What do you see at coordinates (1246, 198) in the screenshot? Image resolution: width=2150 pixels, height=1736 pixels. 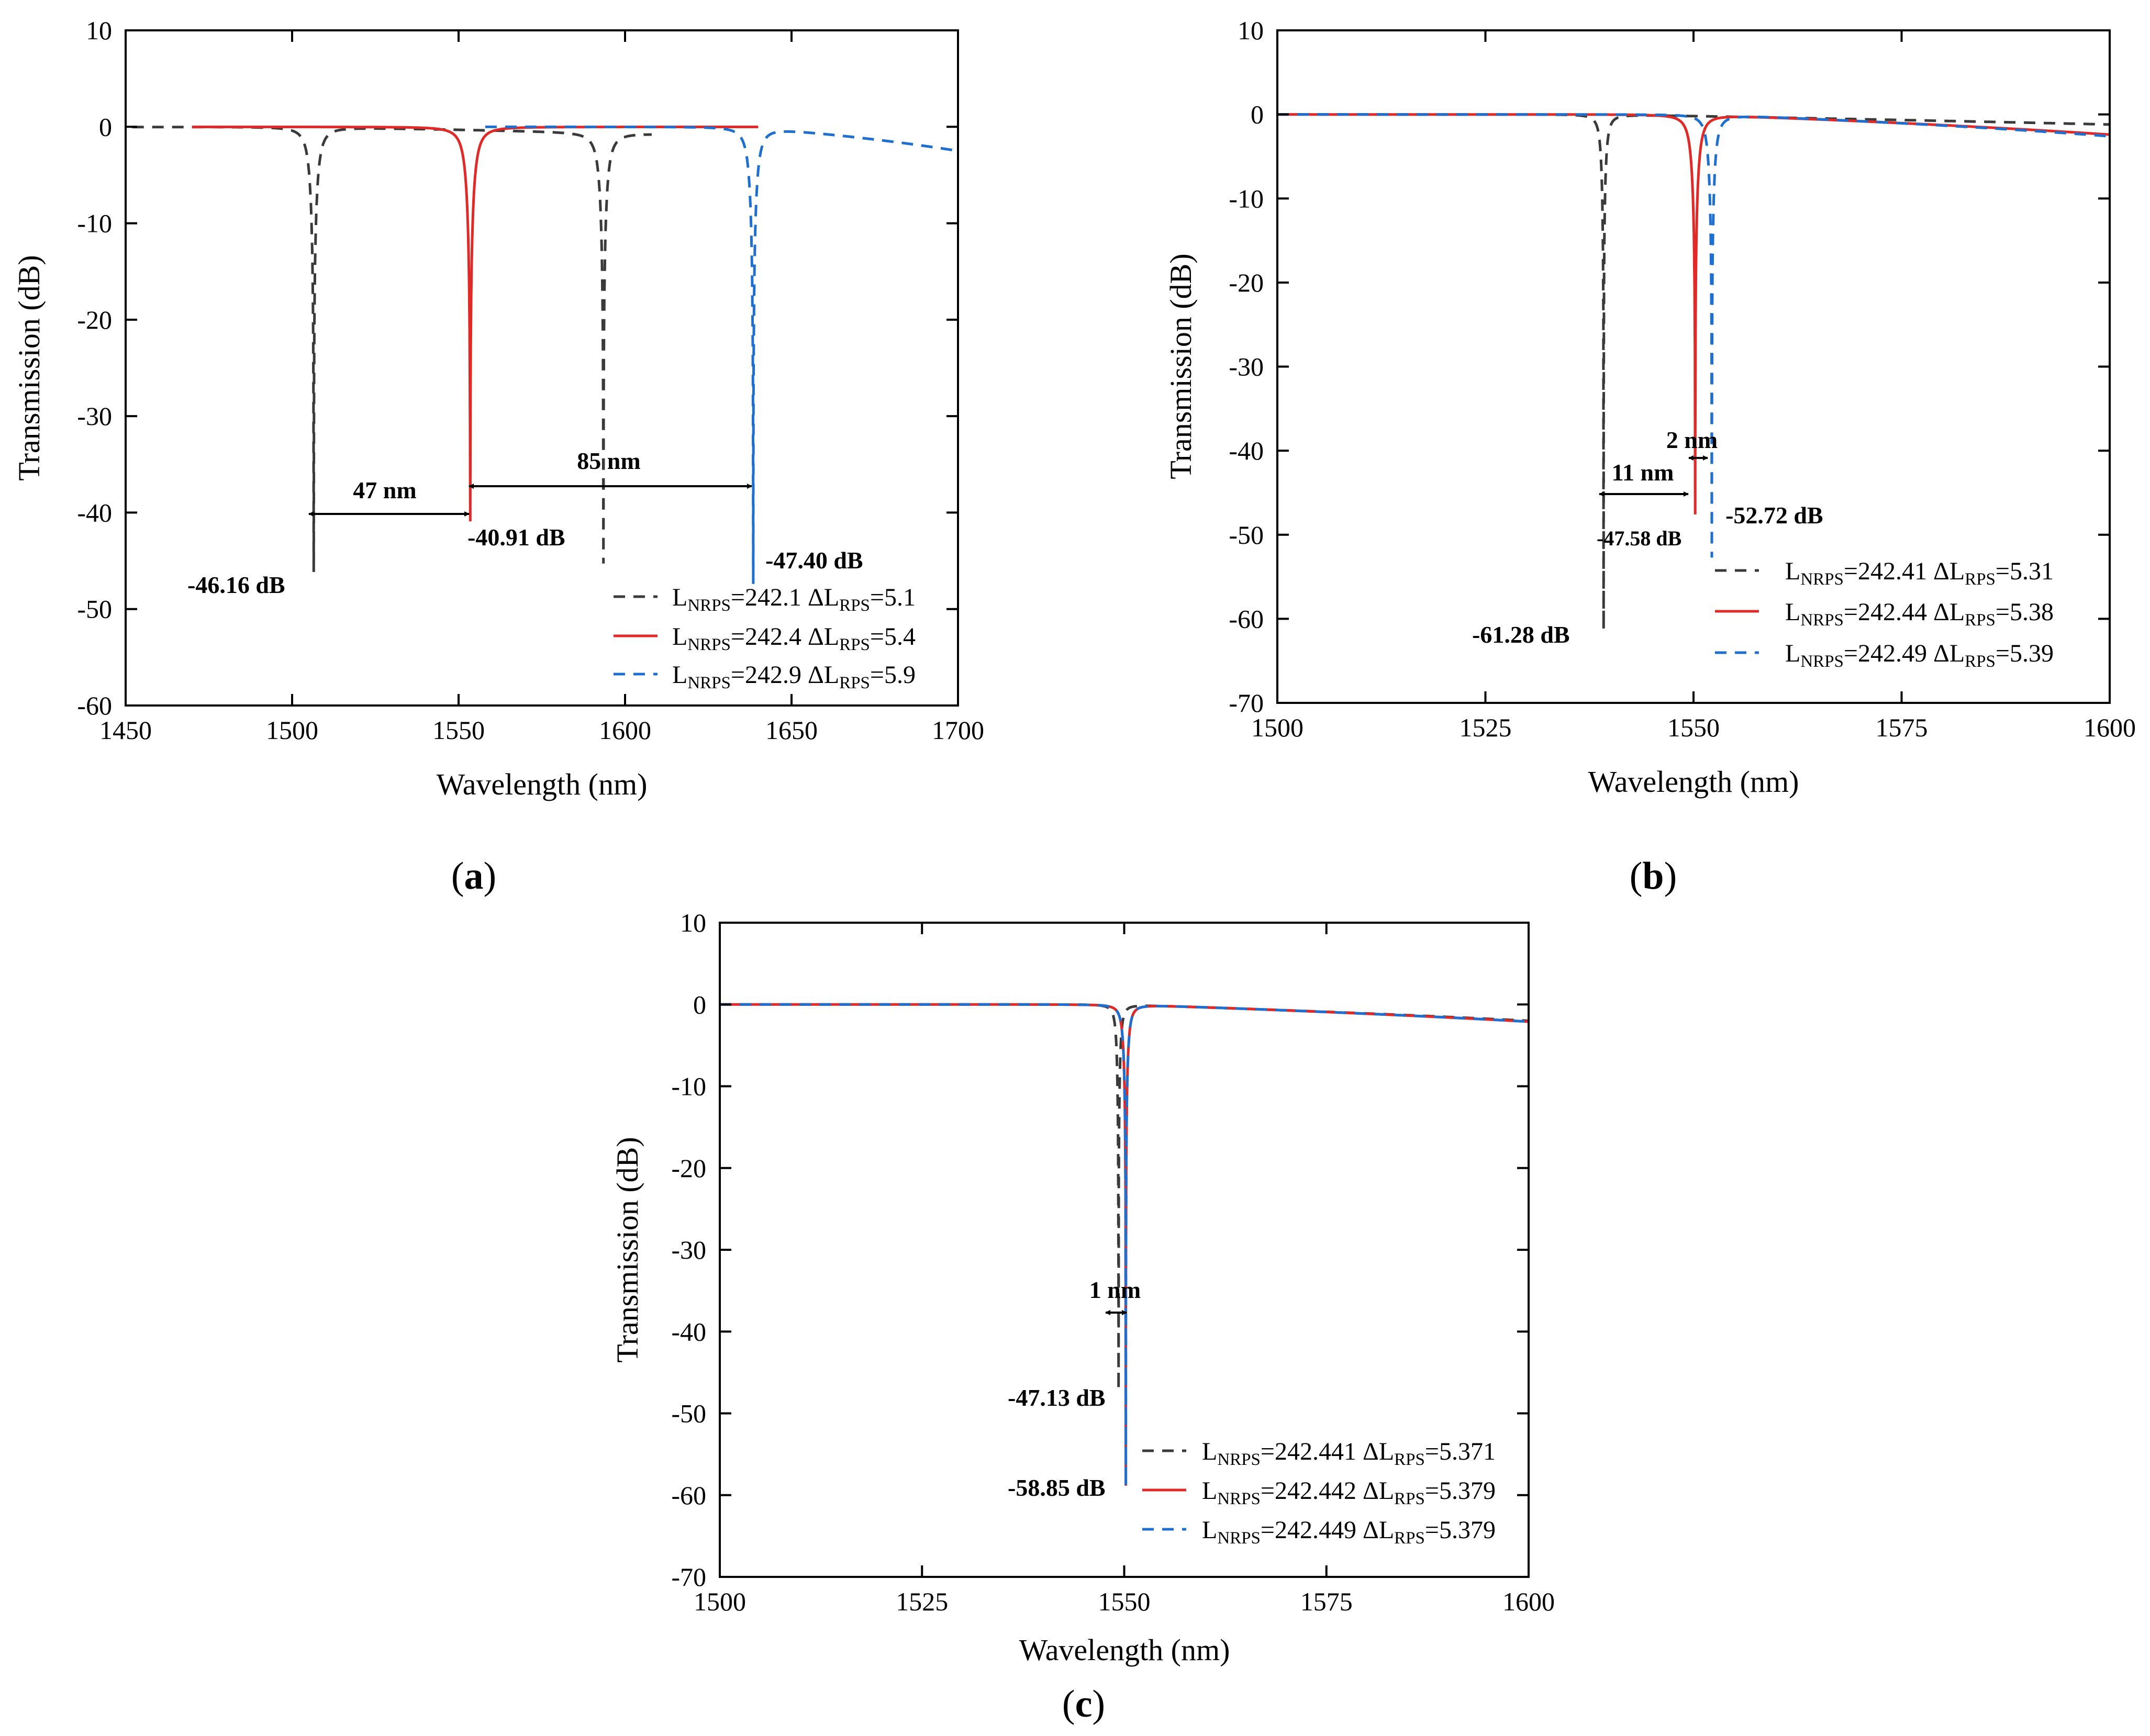 I see `panel-b-ytick-label-2: -10` at bounding box center [1246, 198].